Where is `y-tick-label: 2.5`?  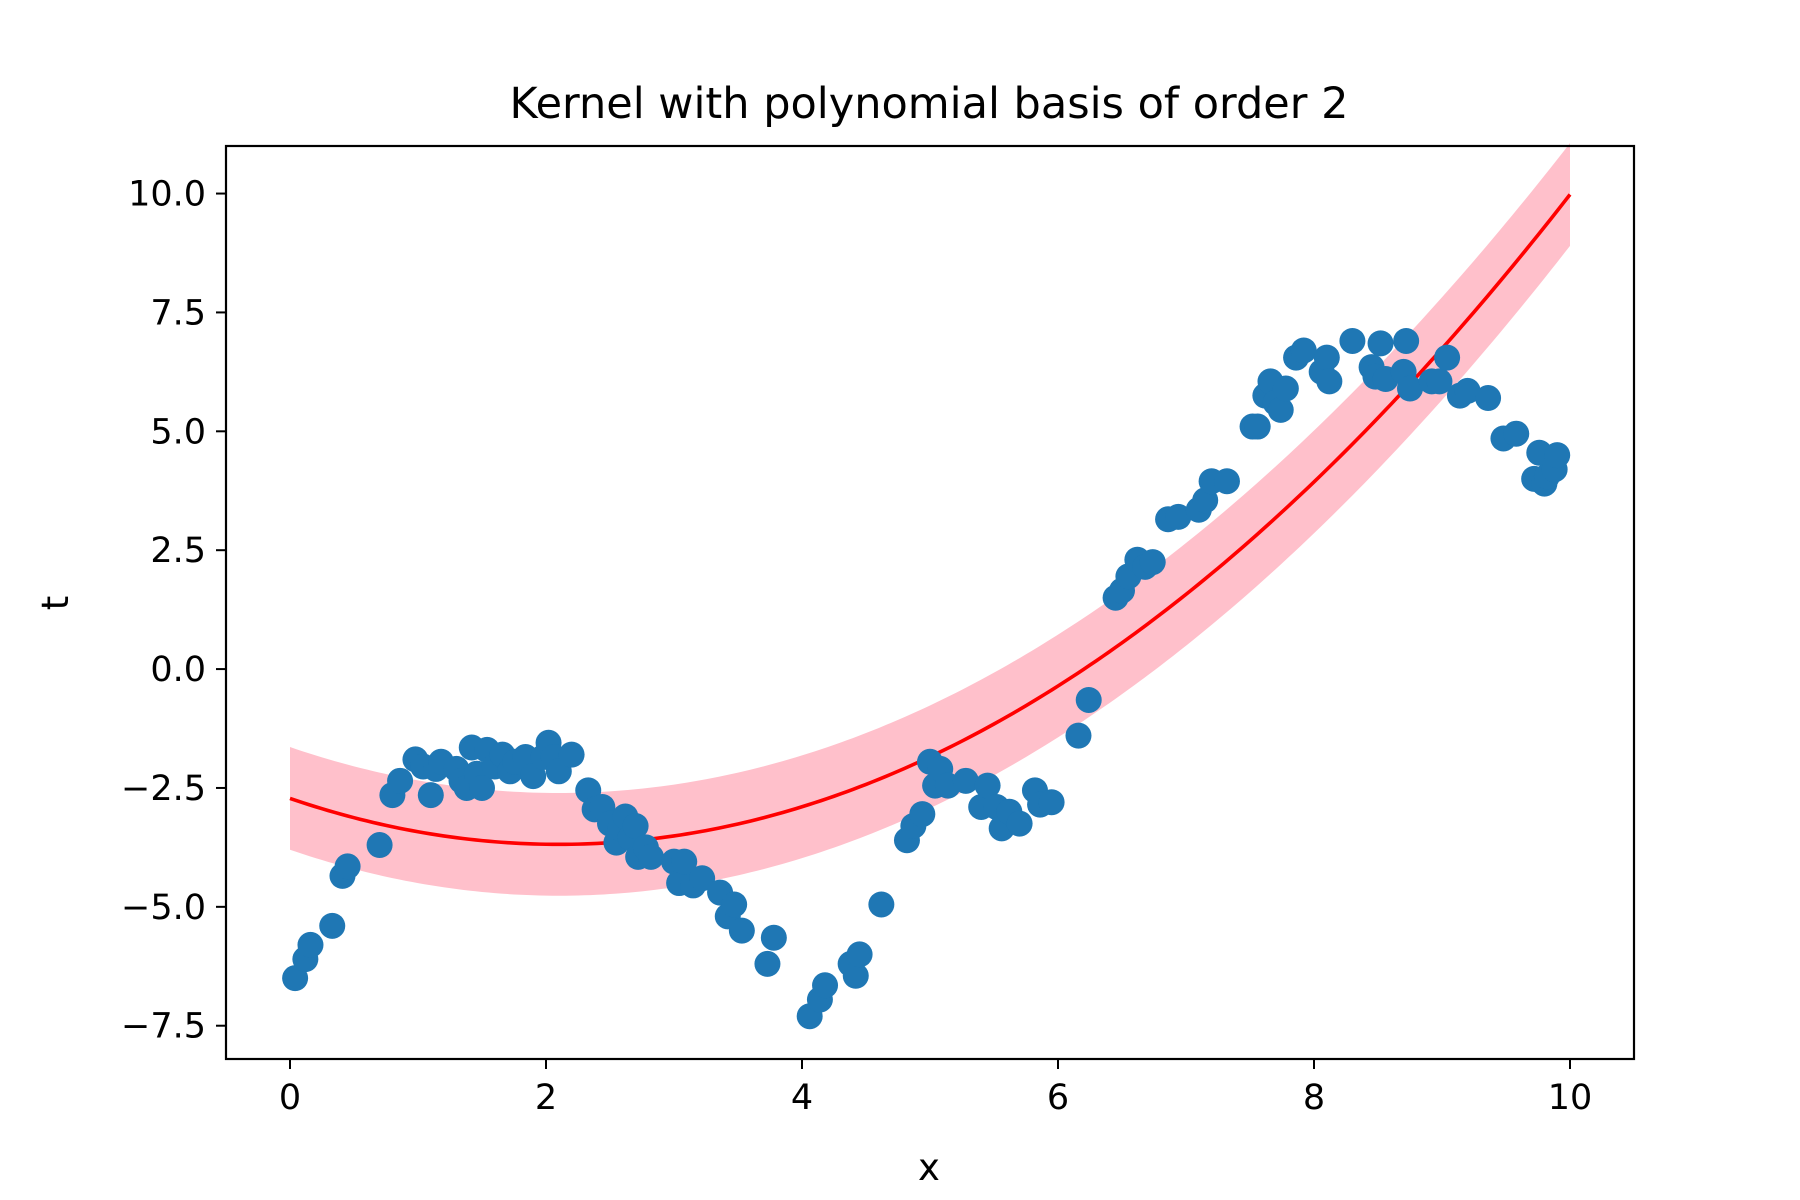
y-tick-label: 2.5 is located at coordinates (178, 551).